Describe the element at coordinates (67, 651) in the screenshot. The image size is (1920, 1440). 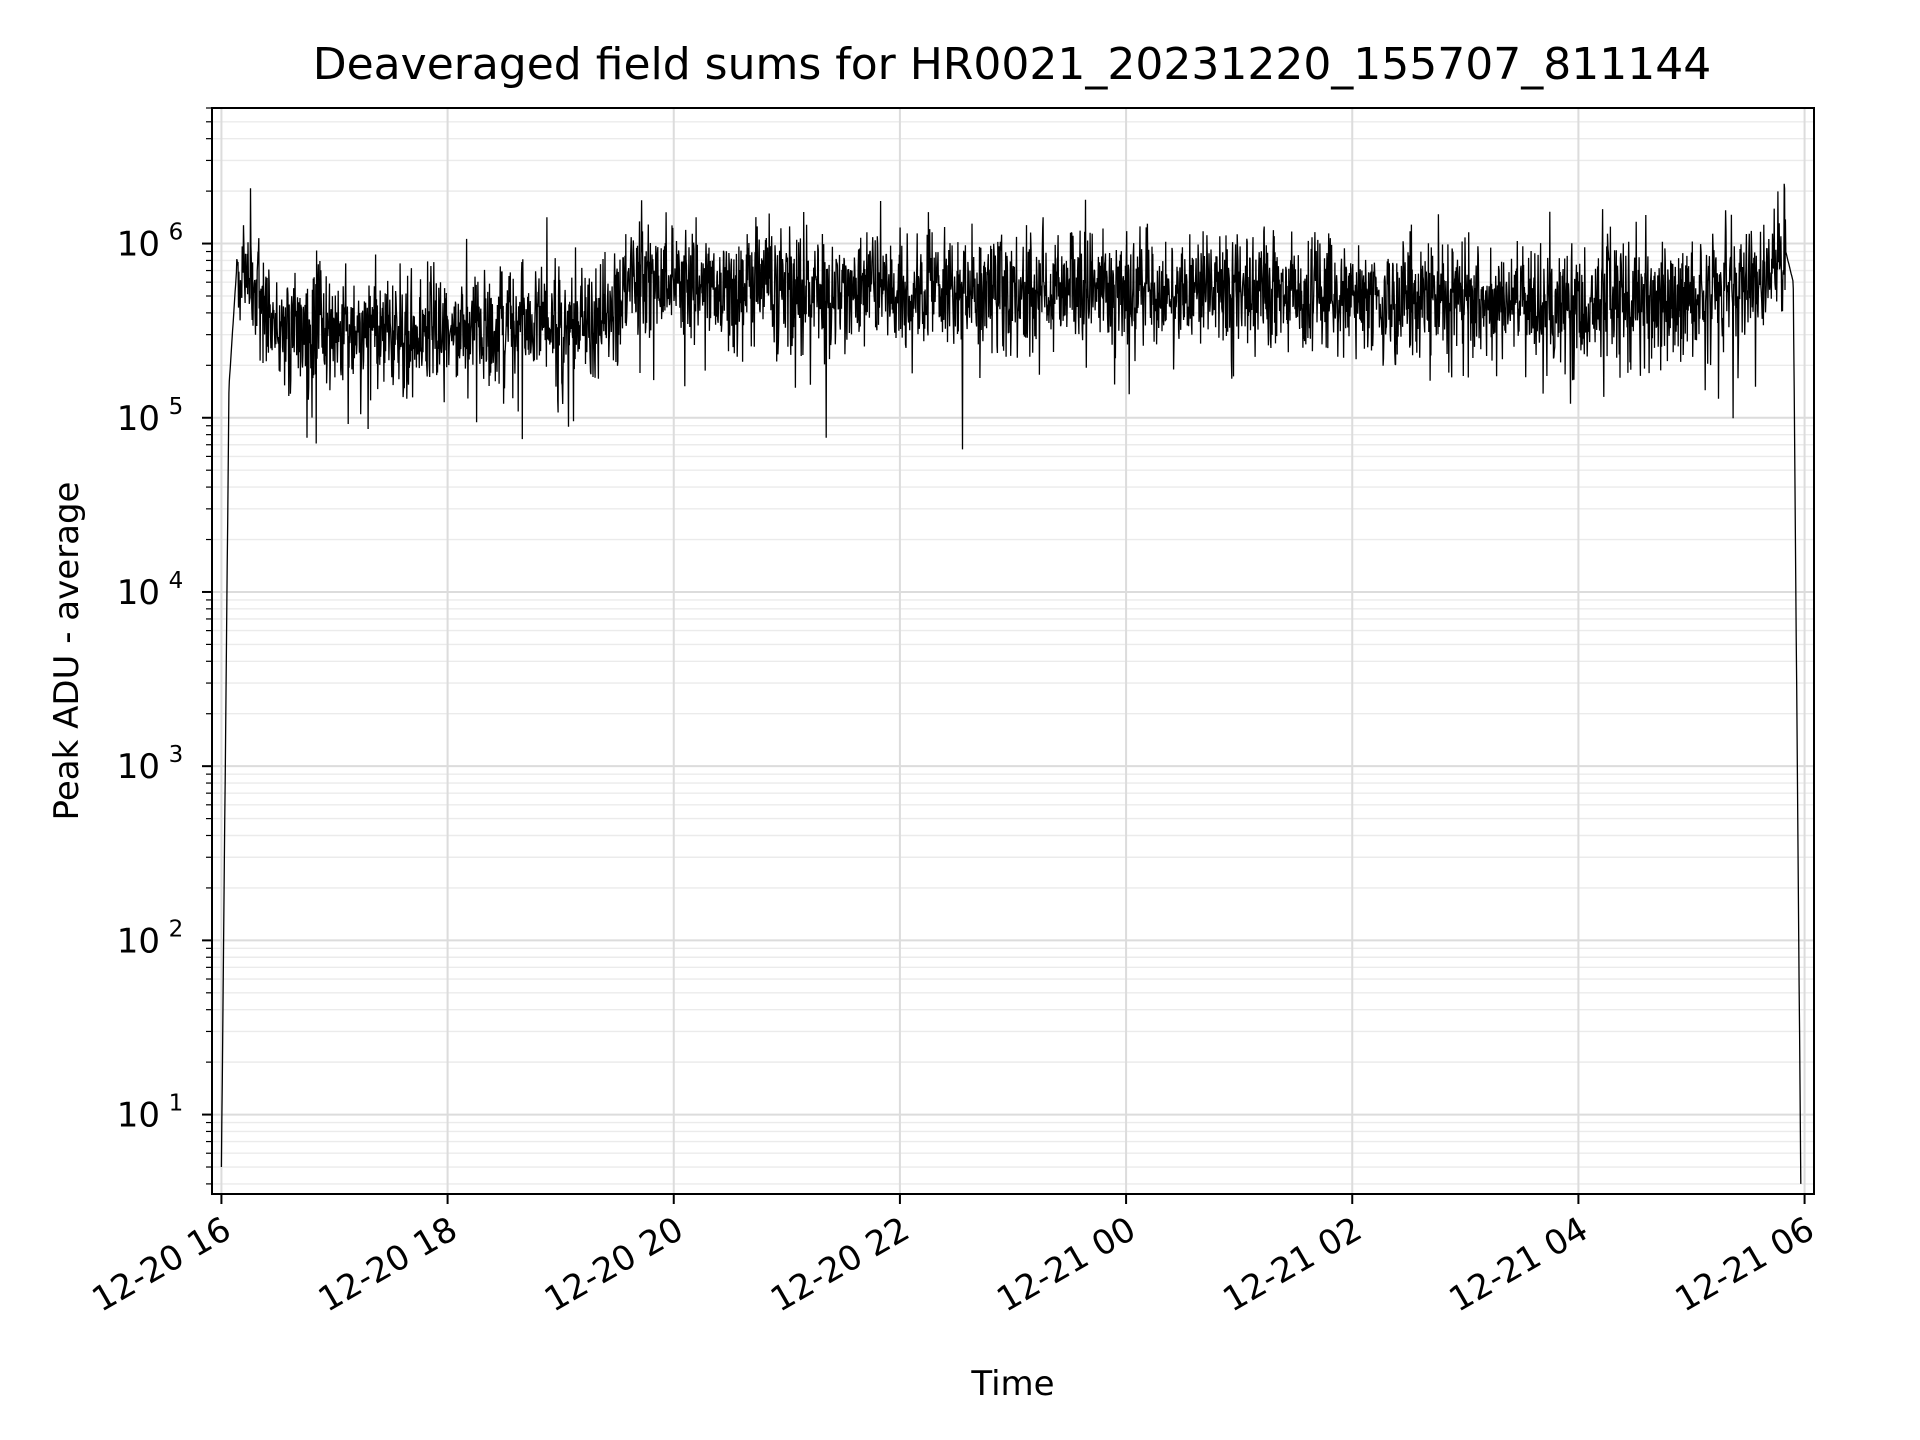
I see `y-axis-label: Peak ADU - average` at that location.